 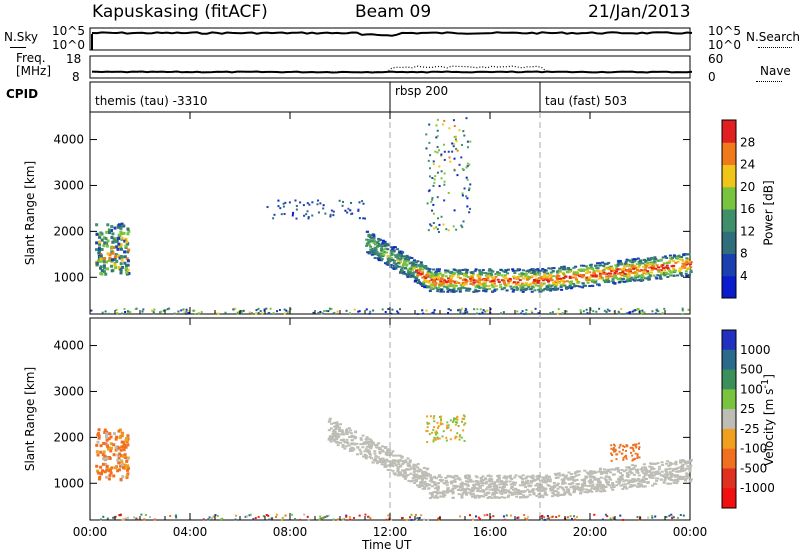 What do you see at coordinates (729, 340) in the screenshot?
I see `velocity-colorbar-swatch` at bounding box center [729, 340].